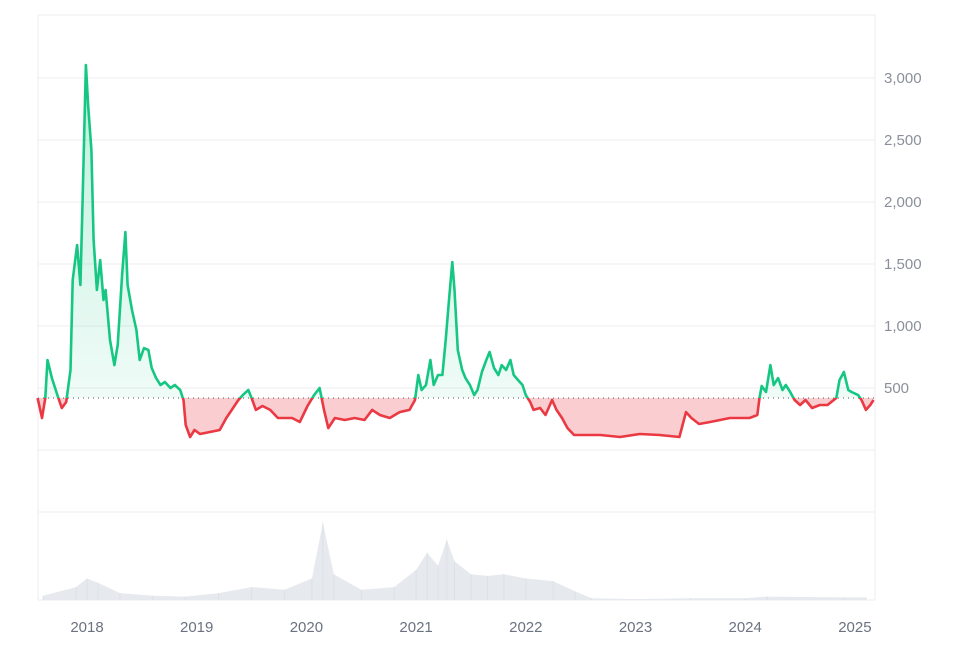  What do you see at coordinates (470, 627) in the screenshot?
I see `x-axis: 2018 2019 2020 2021 2022 2023 2024 2025` at bounding box center [470, 627].